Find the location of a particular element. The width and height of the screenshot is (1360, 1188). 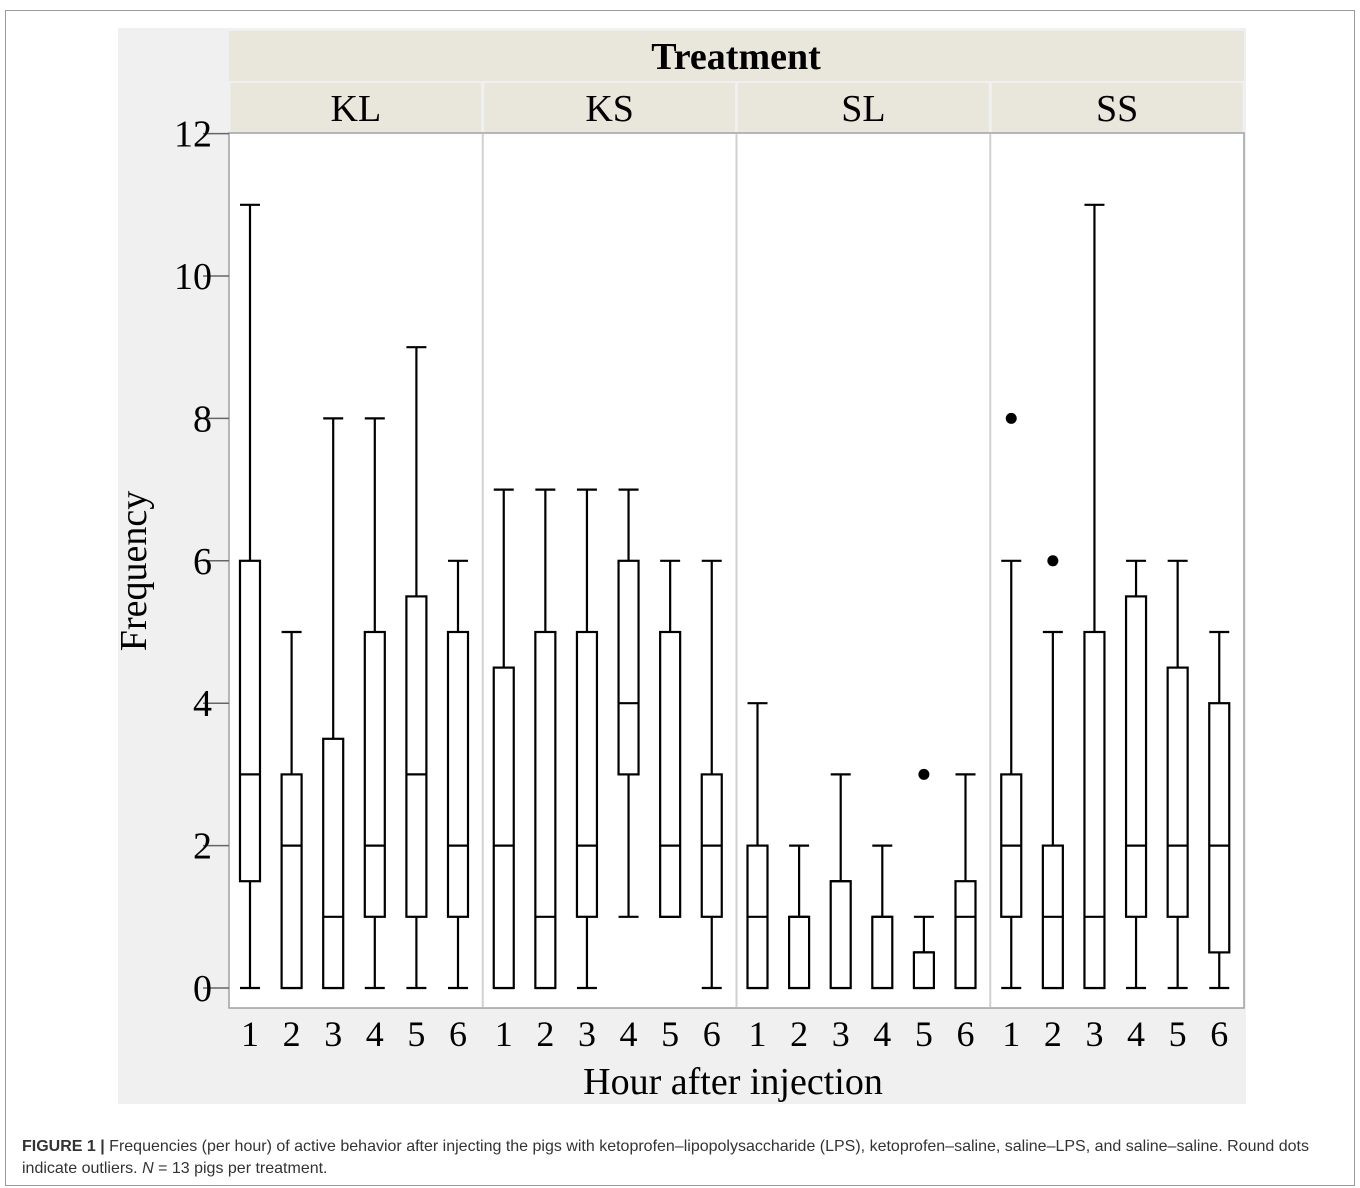

caption-text-end: = 13 pigs per treatment. is located at coordinates (240, 1168).